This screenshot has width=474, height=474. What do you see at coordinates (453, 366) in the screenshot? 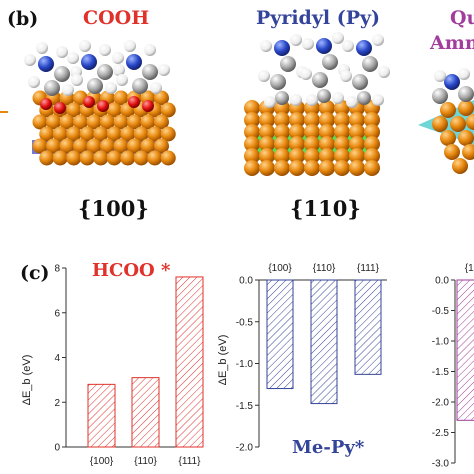
I see `chart-3: 0.0 -0.5 -1.0 -1.5 -2.0 -2.5 -3.0 {10` at bounding box center [453, 366].